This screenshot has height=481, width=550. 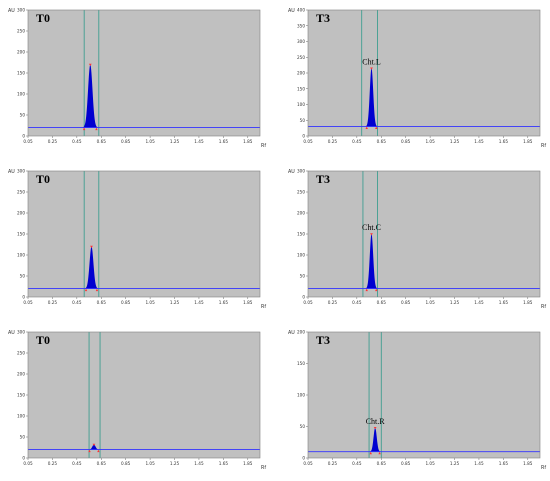 What do you see at coordinates (301, 10) in the screenshot?
I see `y-tick-label: 400` at bounding box center [301, 10].